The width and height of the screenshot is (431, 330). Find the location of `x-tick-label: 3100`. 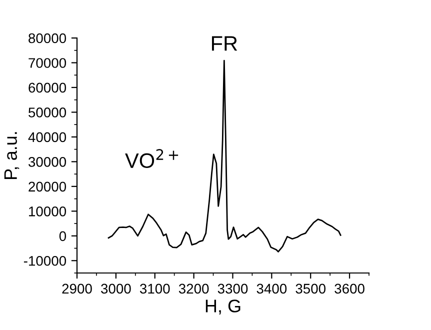

x-tick-label: 3100 is located at coordinates (155, 289).